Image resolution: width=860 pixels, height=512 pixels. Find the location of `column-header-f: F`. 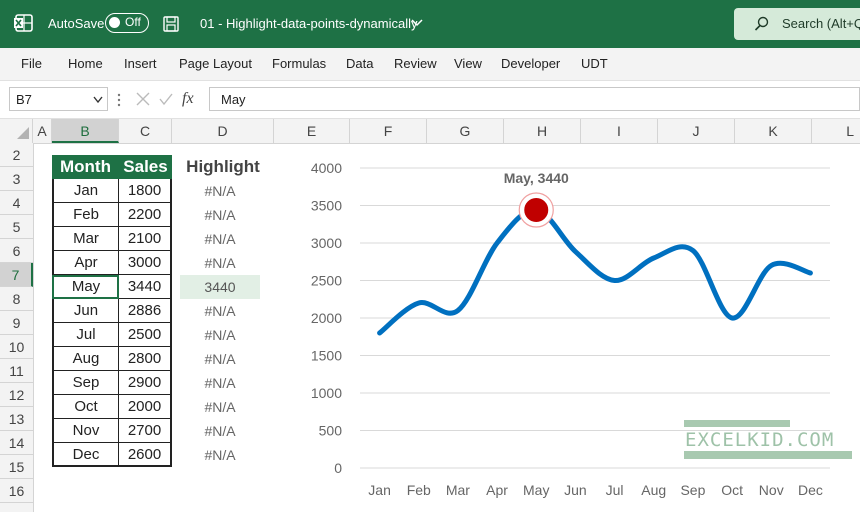

column-header-f: F is located at coordinates (388, 131).